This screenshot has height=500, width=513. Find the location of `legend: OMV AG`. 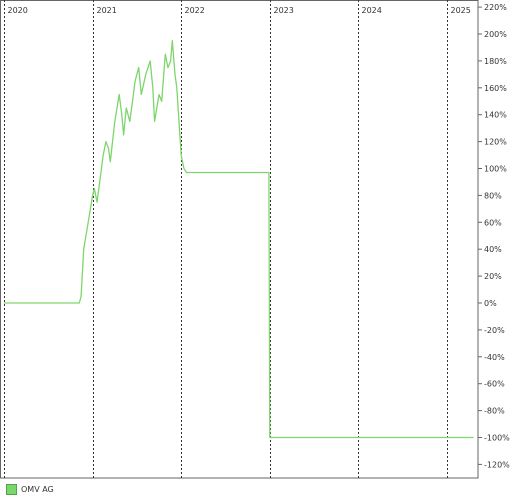

legend: OMV AG is located at coordinates (30, 489).